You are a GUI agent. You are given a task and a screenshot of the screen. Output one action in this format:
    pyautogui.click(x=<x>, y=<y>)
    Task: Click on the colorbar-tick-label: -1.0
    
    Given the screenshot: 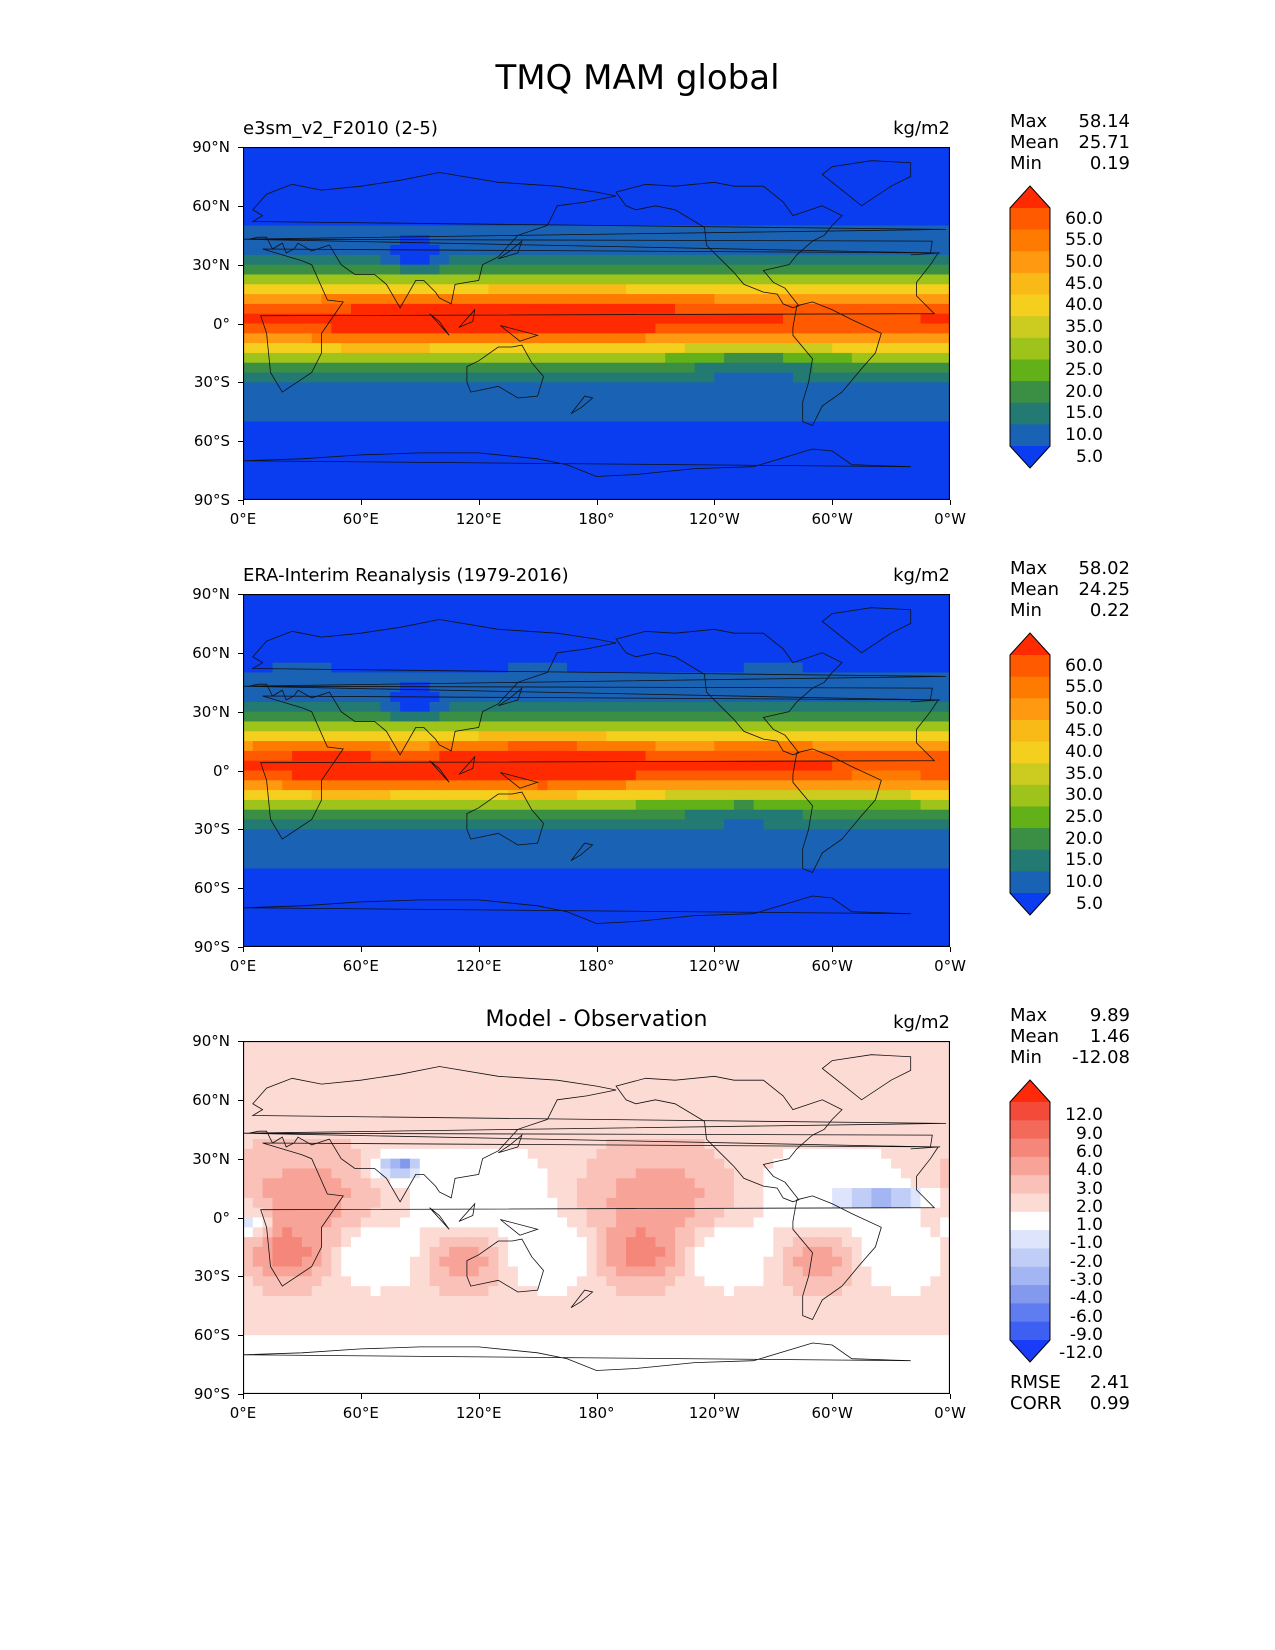 What is the action you would take?
    pyautogui.click(x=1086, y=1243)
    